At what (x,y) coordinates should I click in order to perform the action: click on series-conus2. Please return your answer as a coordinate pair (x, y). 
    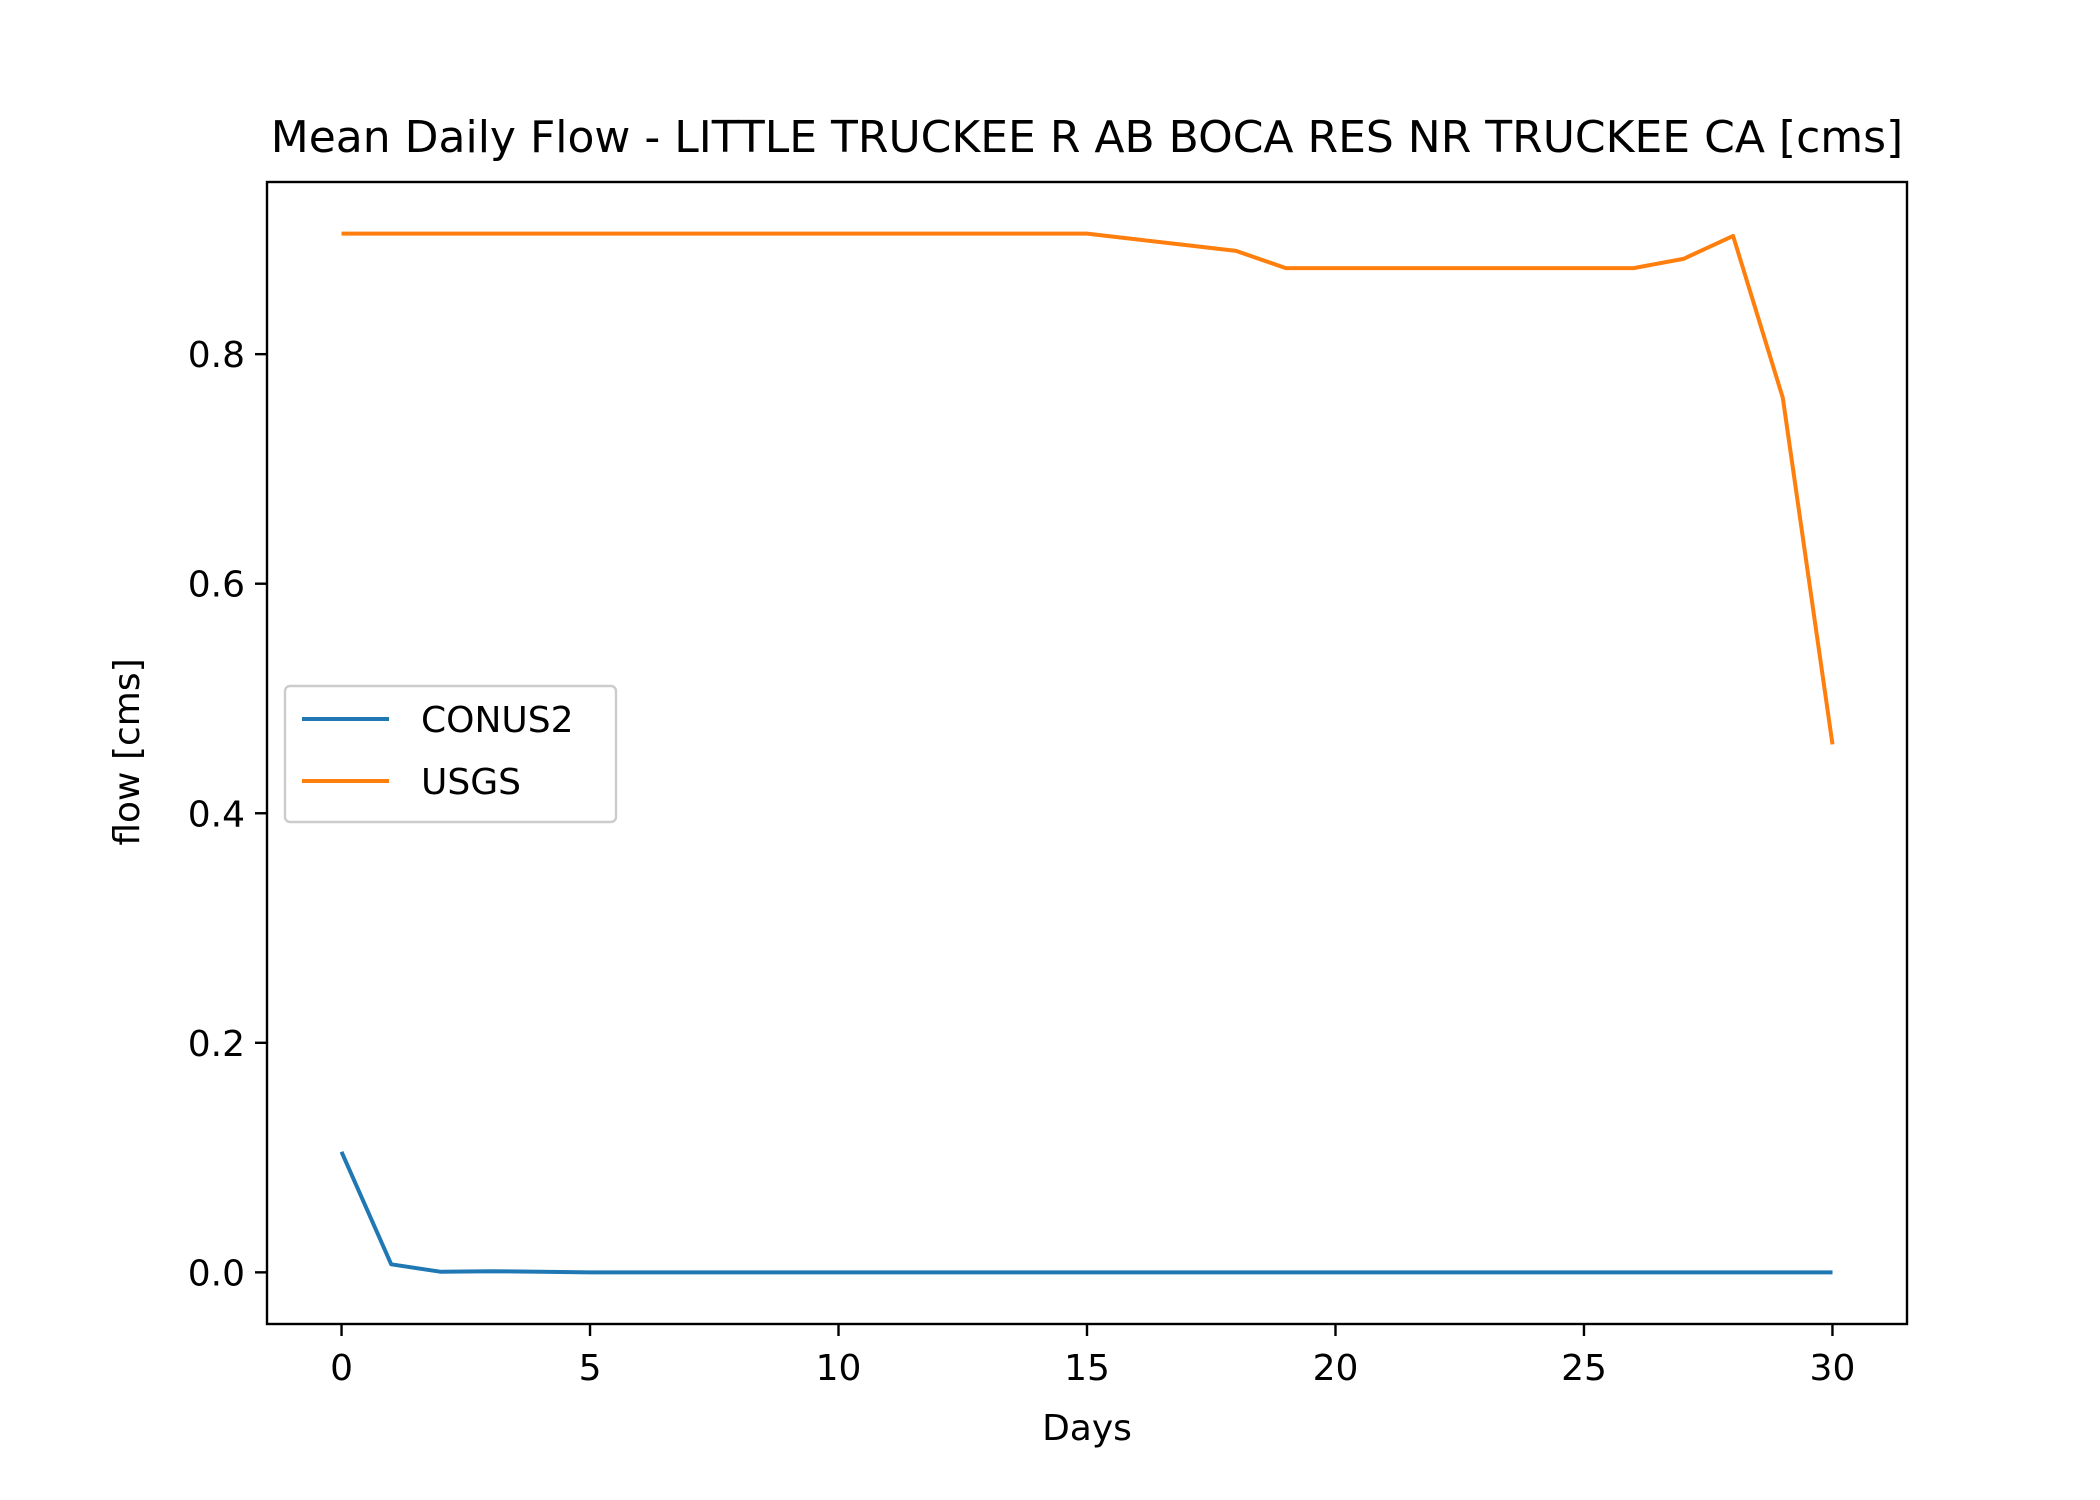
    Looking at the image, I should click on (1086, 1212).